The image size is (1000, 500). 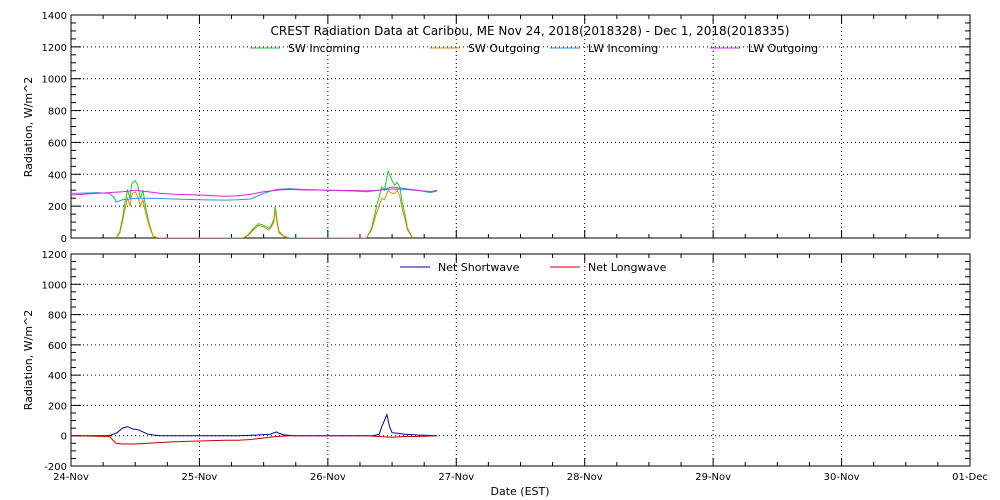 I want to click on series-line-net-longwave, so click(x=254, y=440).